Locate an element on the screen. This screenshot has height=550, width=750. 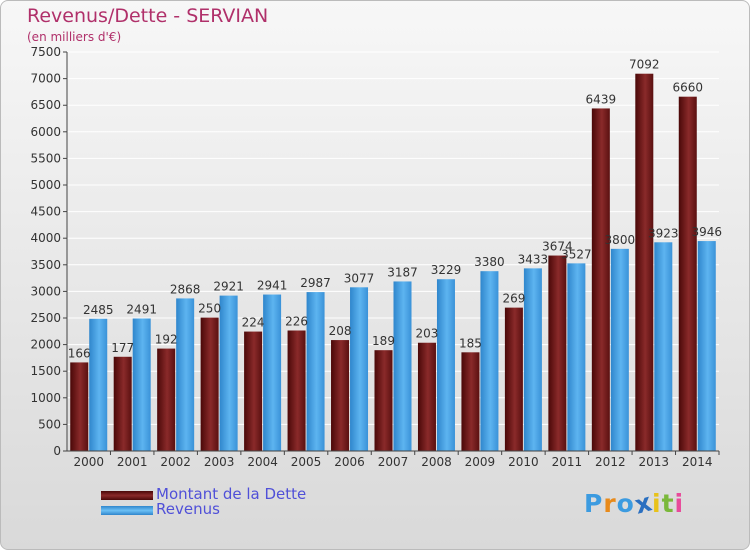
data-label-debt: 6660 is located at coordinates (687, 88).